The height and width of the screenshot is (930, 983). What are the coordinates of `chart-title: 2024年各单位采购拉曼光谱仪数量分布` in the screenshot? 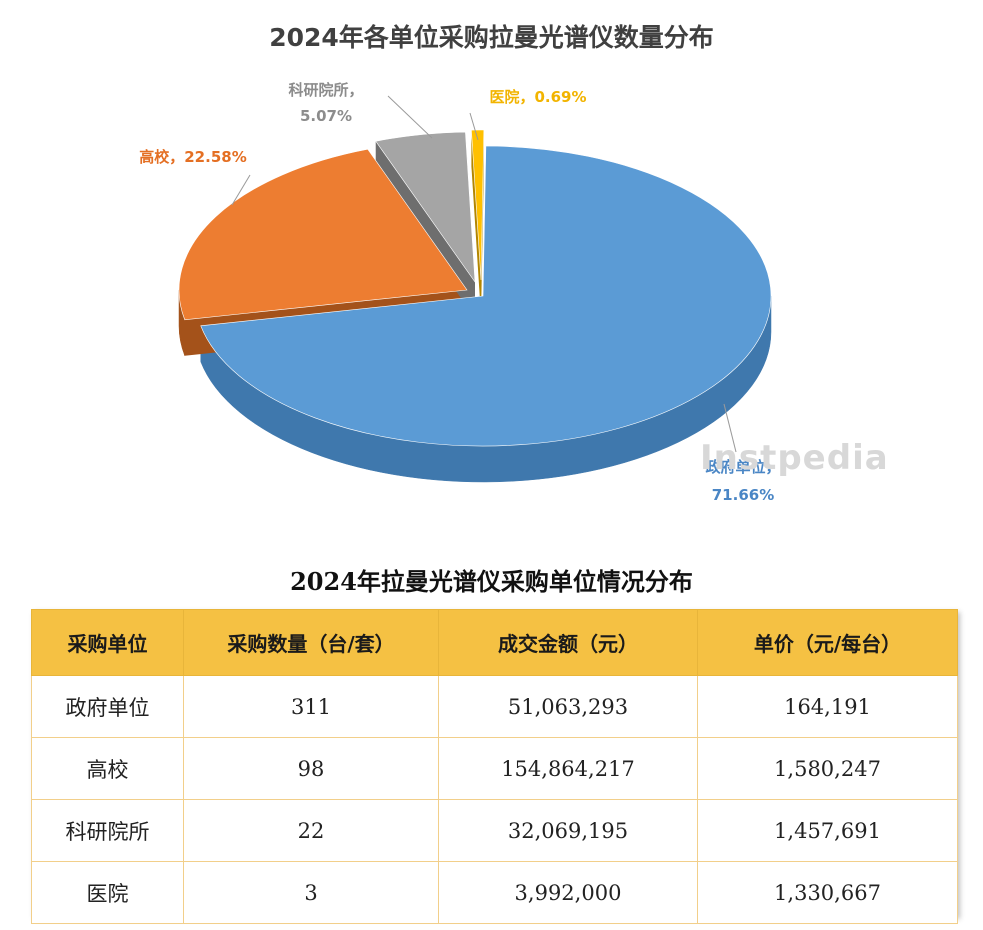 It's located at (491, 37).